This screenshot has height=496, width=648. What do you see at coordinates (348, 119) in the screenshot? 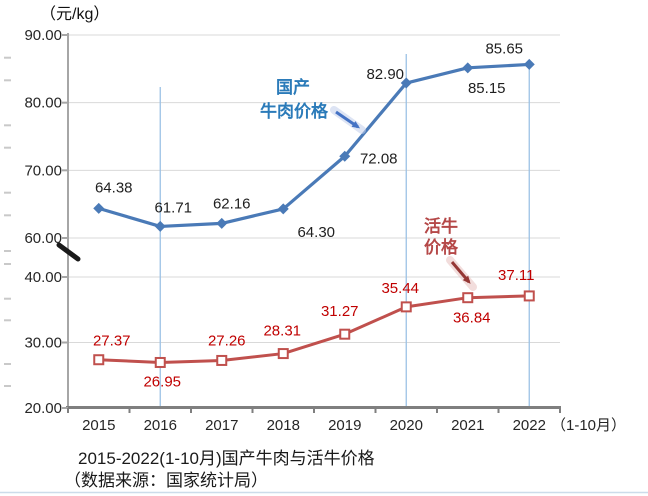
I see `beef-label-arrow-icon` at bounding box center [348, 119].